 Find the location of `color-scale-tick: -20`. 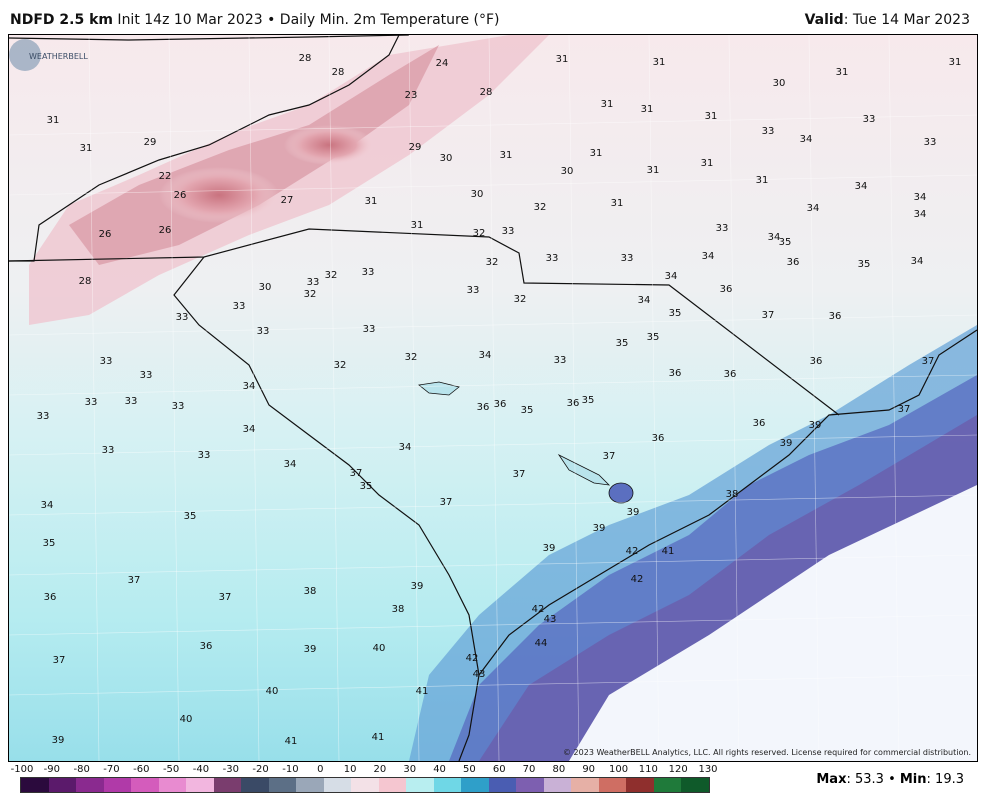

color-scale-tick: -20 is located at coordinates (260, 769).